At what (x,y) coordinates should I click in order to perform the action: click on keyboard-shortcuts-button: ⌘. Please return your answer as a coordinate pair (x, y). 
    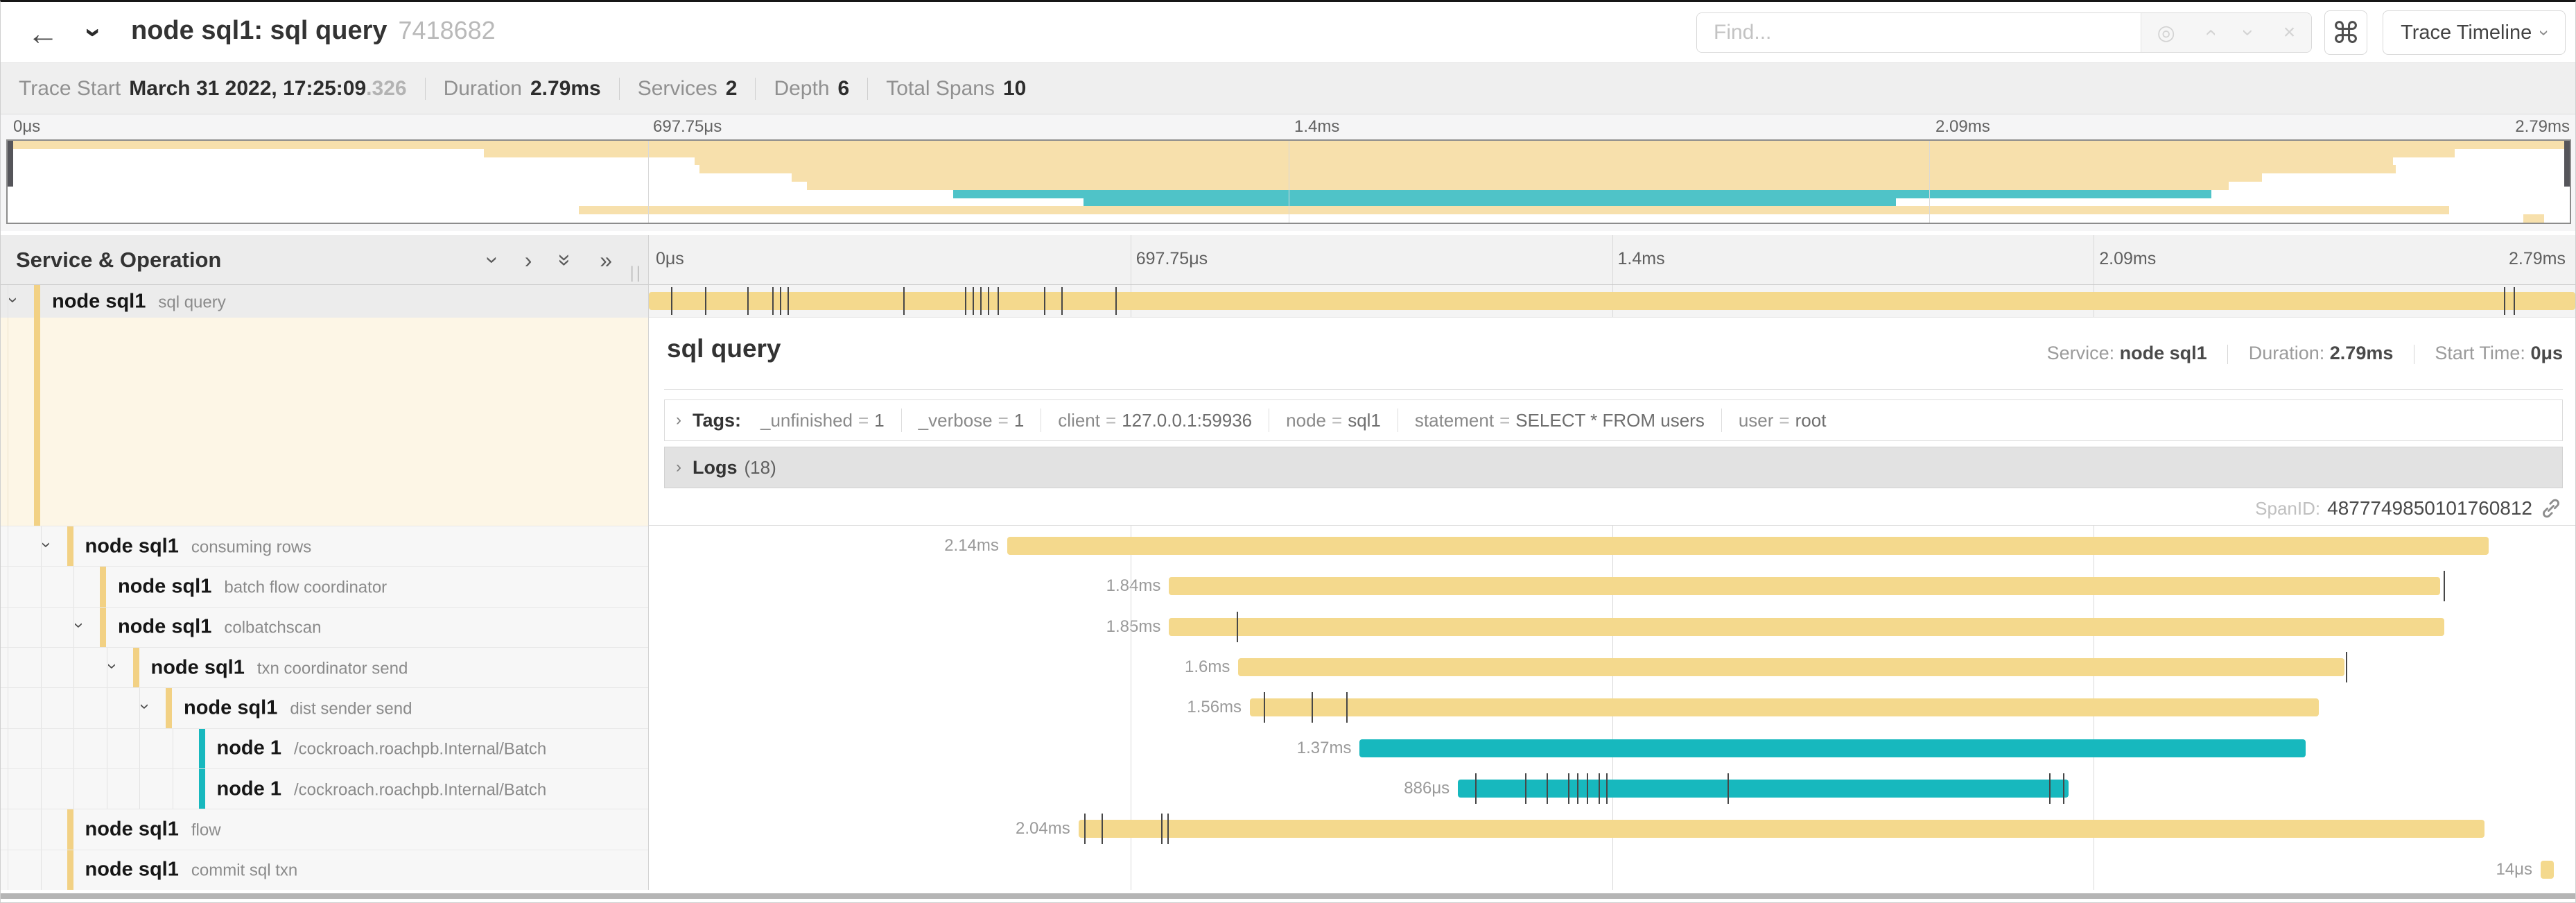
    Looking at the image, I should click on (2345, 32).